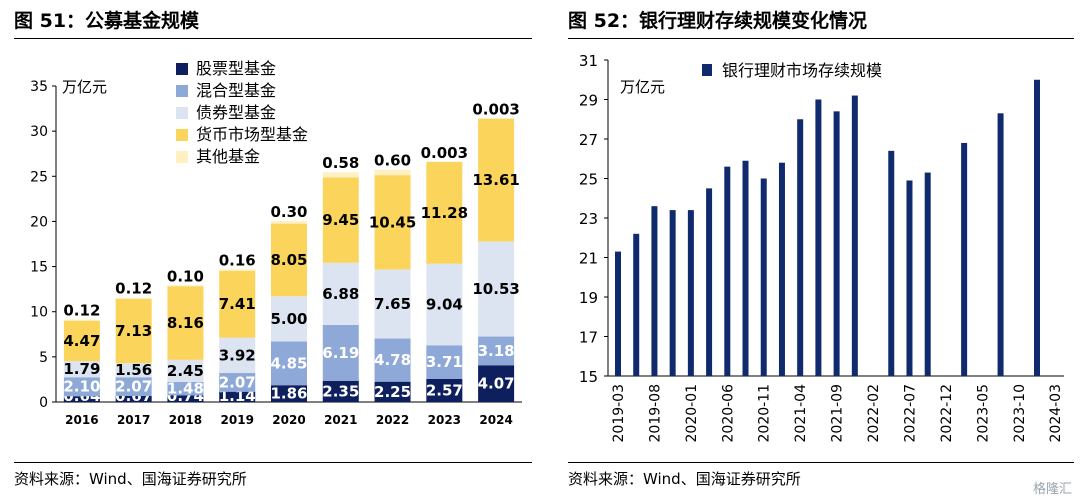 This screenshot has height=503, width=1080. Describe the element at coordinates (288, 420) in the screenshot. I see `left-x-tick-label: 2020` at that location.